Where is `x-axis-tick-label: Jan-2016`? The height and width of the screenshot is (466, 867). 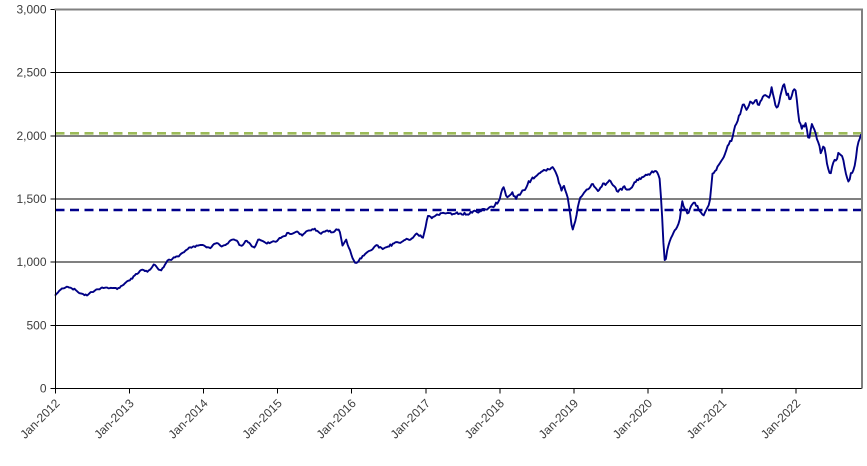
x-axis-tick-label: Jan-2016 is located at coordinates (337, 419).